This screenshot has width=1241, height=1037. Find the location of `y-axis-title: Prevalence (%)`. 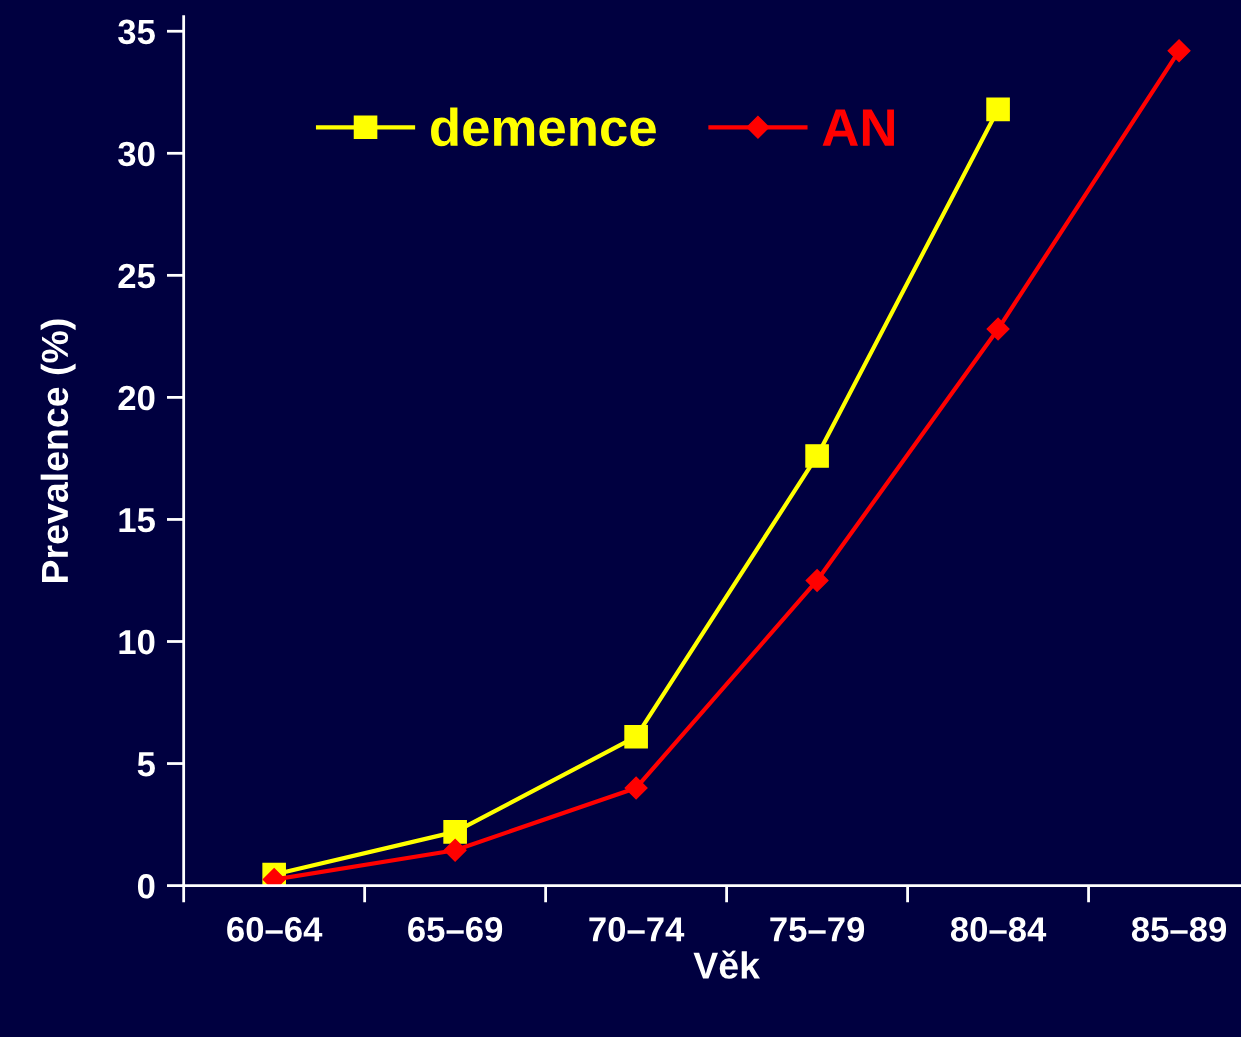

y-axis-title: Prevalence (%) is located at coordinates (58, 450).